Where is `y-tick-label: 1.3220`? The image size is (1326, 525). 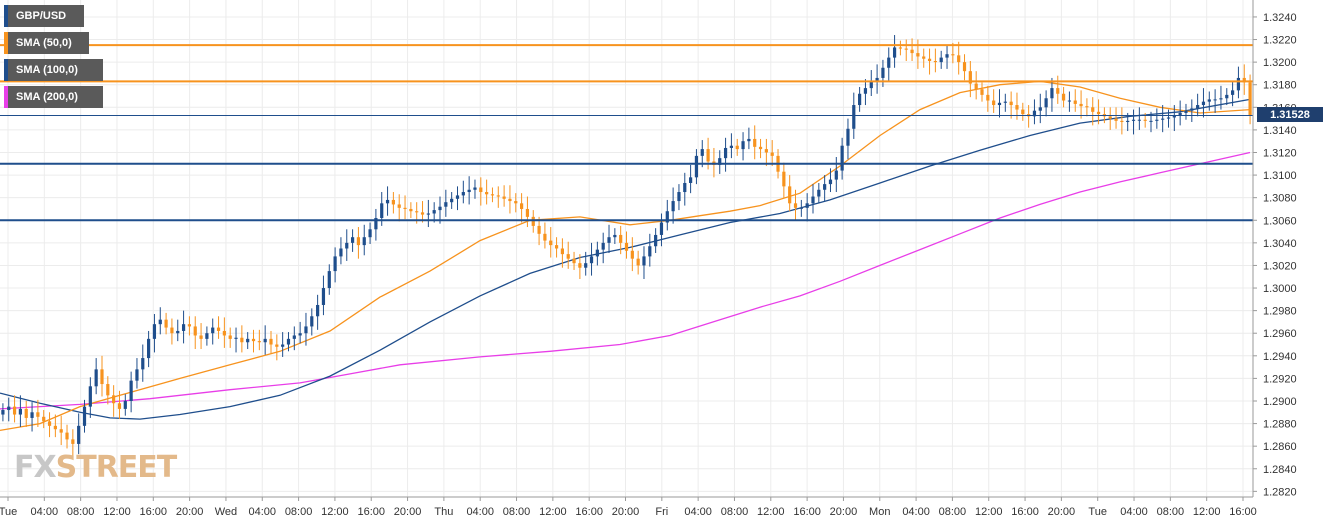
y-tick-label: 1.3220 is located at coordinates (1280, 41).